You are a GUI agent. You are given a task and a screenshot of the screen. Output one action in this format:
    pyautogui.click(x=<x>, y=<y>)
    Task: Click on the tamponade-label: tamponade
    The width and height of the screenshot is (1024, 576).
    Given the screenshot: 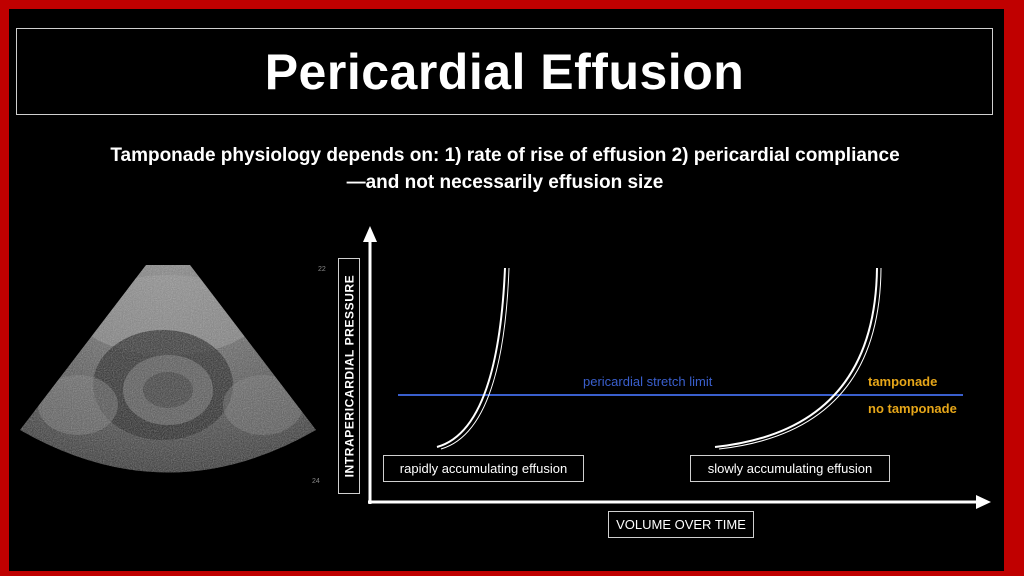 What is the action you would take?
    pyautogui.click(x=903, y=381)
    